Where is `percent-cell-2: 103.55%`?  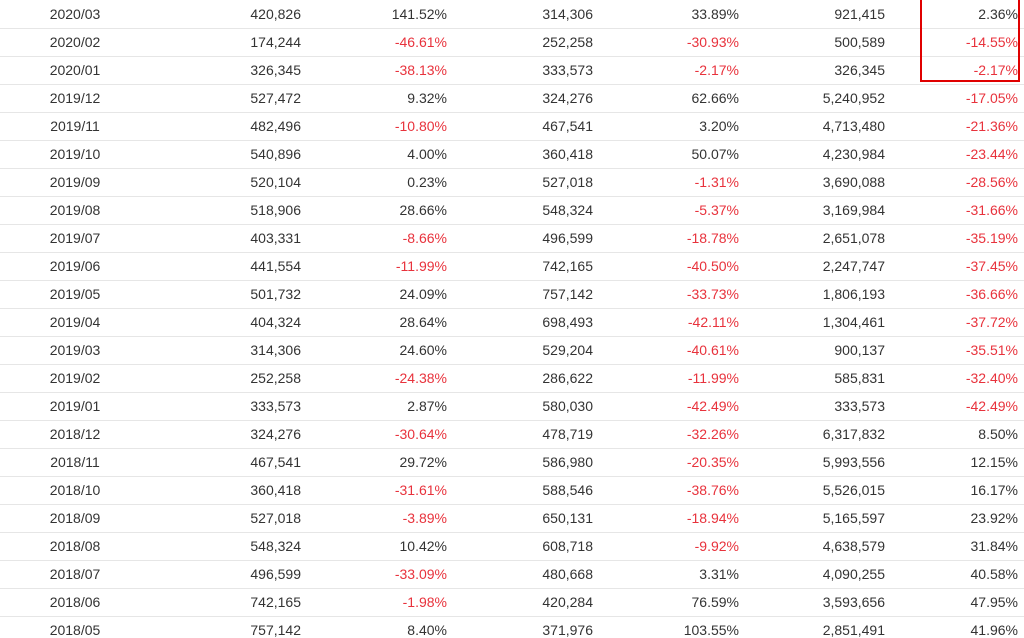
percent-cell-2: 103.55% is located at coordinates (711, 630).